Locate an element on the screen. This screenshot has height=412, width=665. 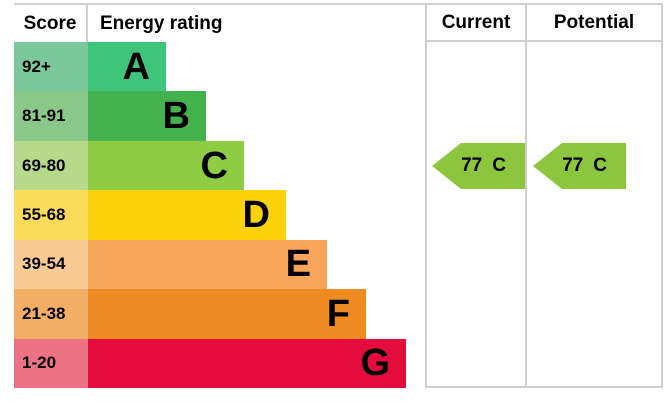
band-bar-b: B is located at coordinates (147, 116).